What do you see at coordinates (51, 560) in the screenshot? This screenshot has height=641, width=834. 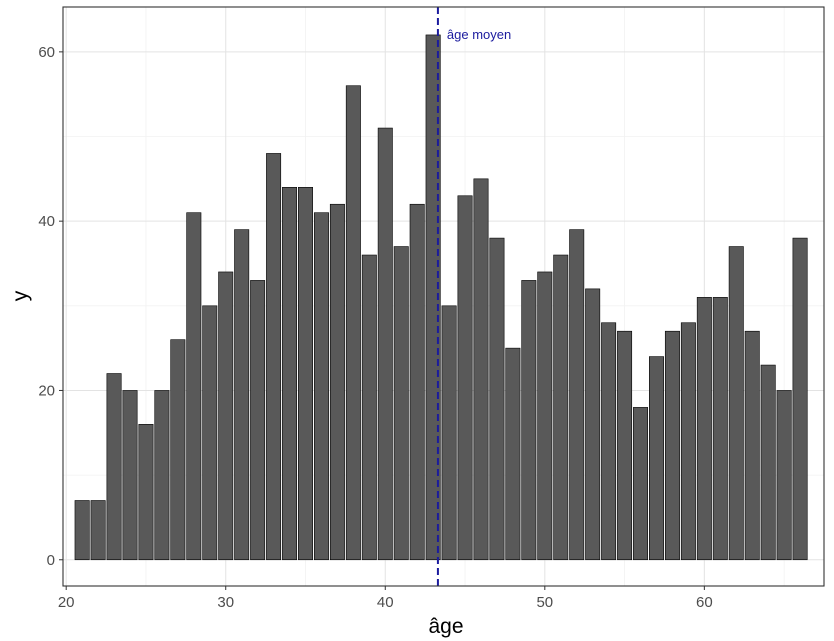 I see `y-tick-label: 0` at bounding box center [51, 560].